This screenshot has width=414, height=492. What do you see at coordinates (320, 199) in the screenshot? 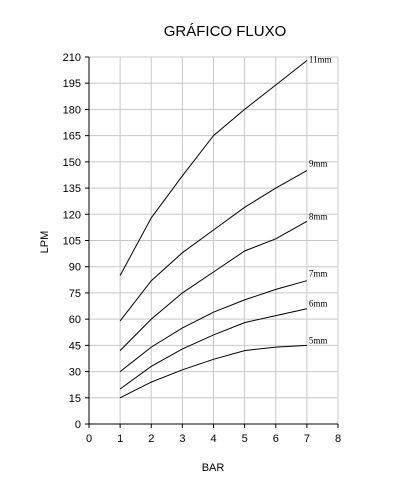
I see `series-labels: 11mm 9mm 8mm 7mm 6mm 5mm` at bounding box center [320, 199].